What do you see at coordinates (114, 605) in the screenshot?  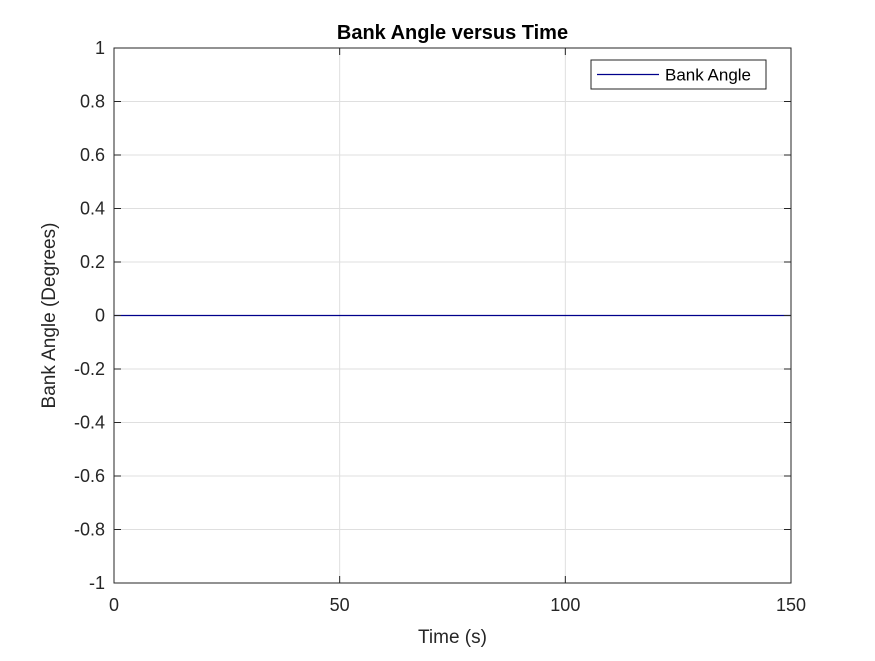 I see `x-tick-label: 0` at bounding box center [114, 605].